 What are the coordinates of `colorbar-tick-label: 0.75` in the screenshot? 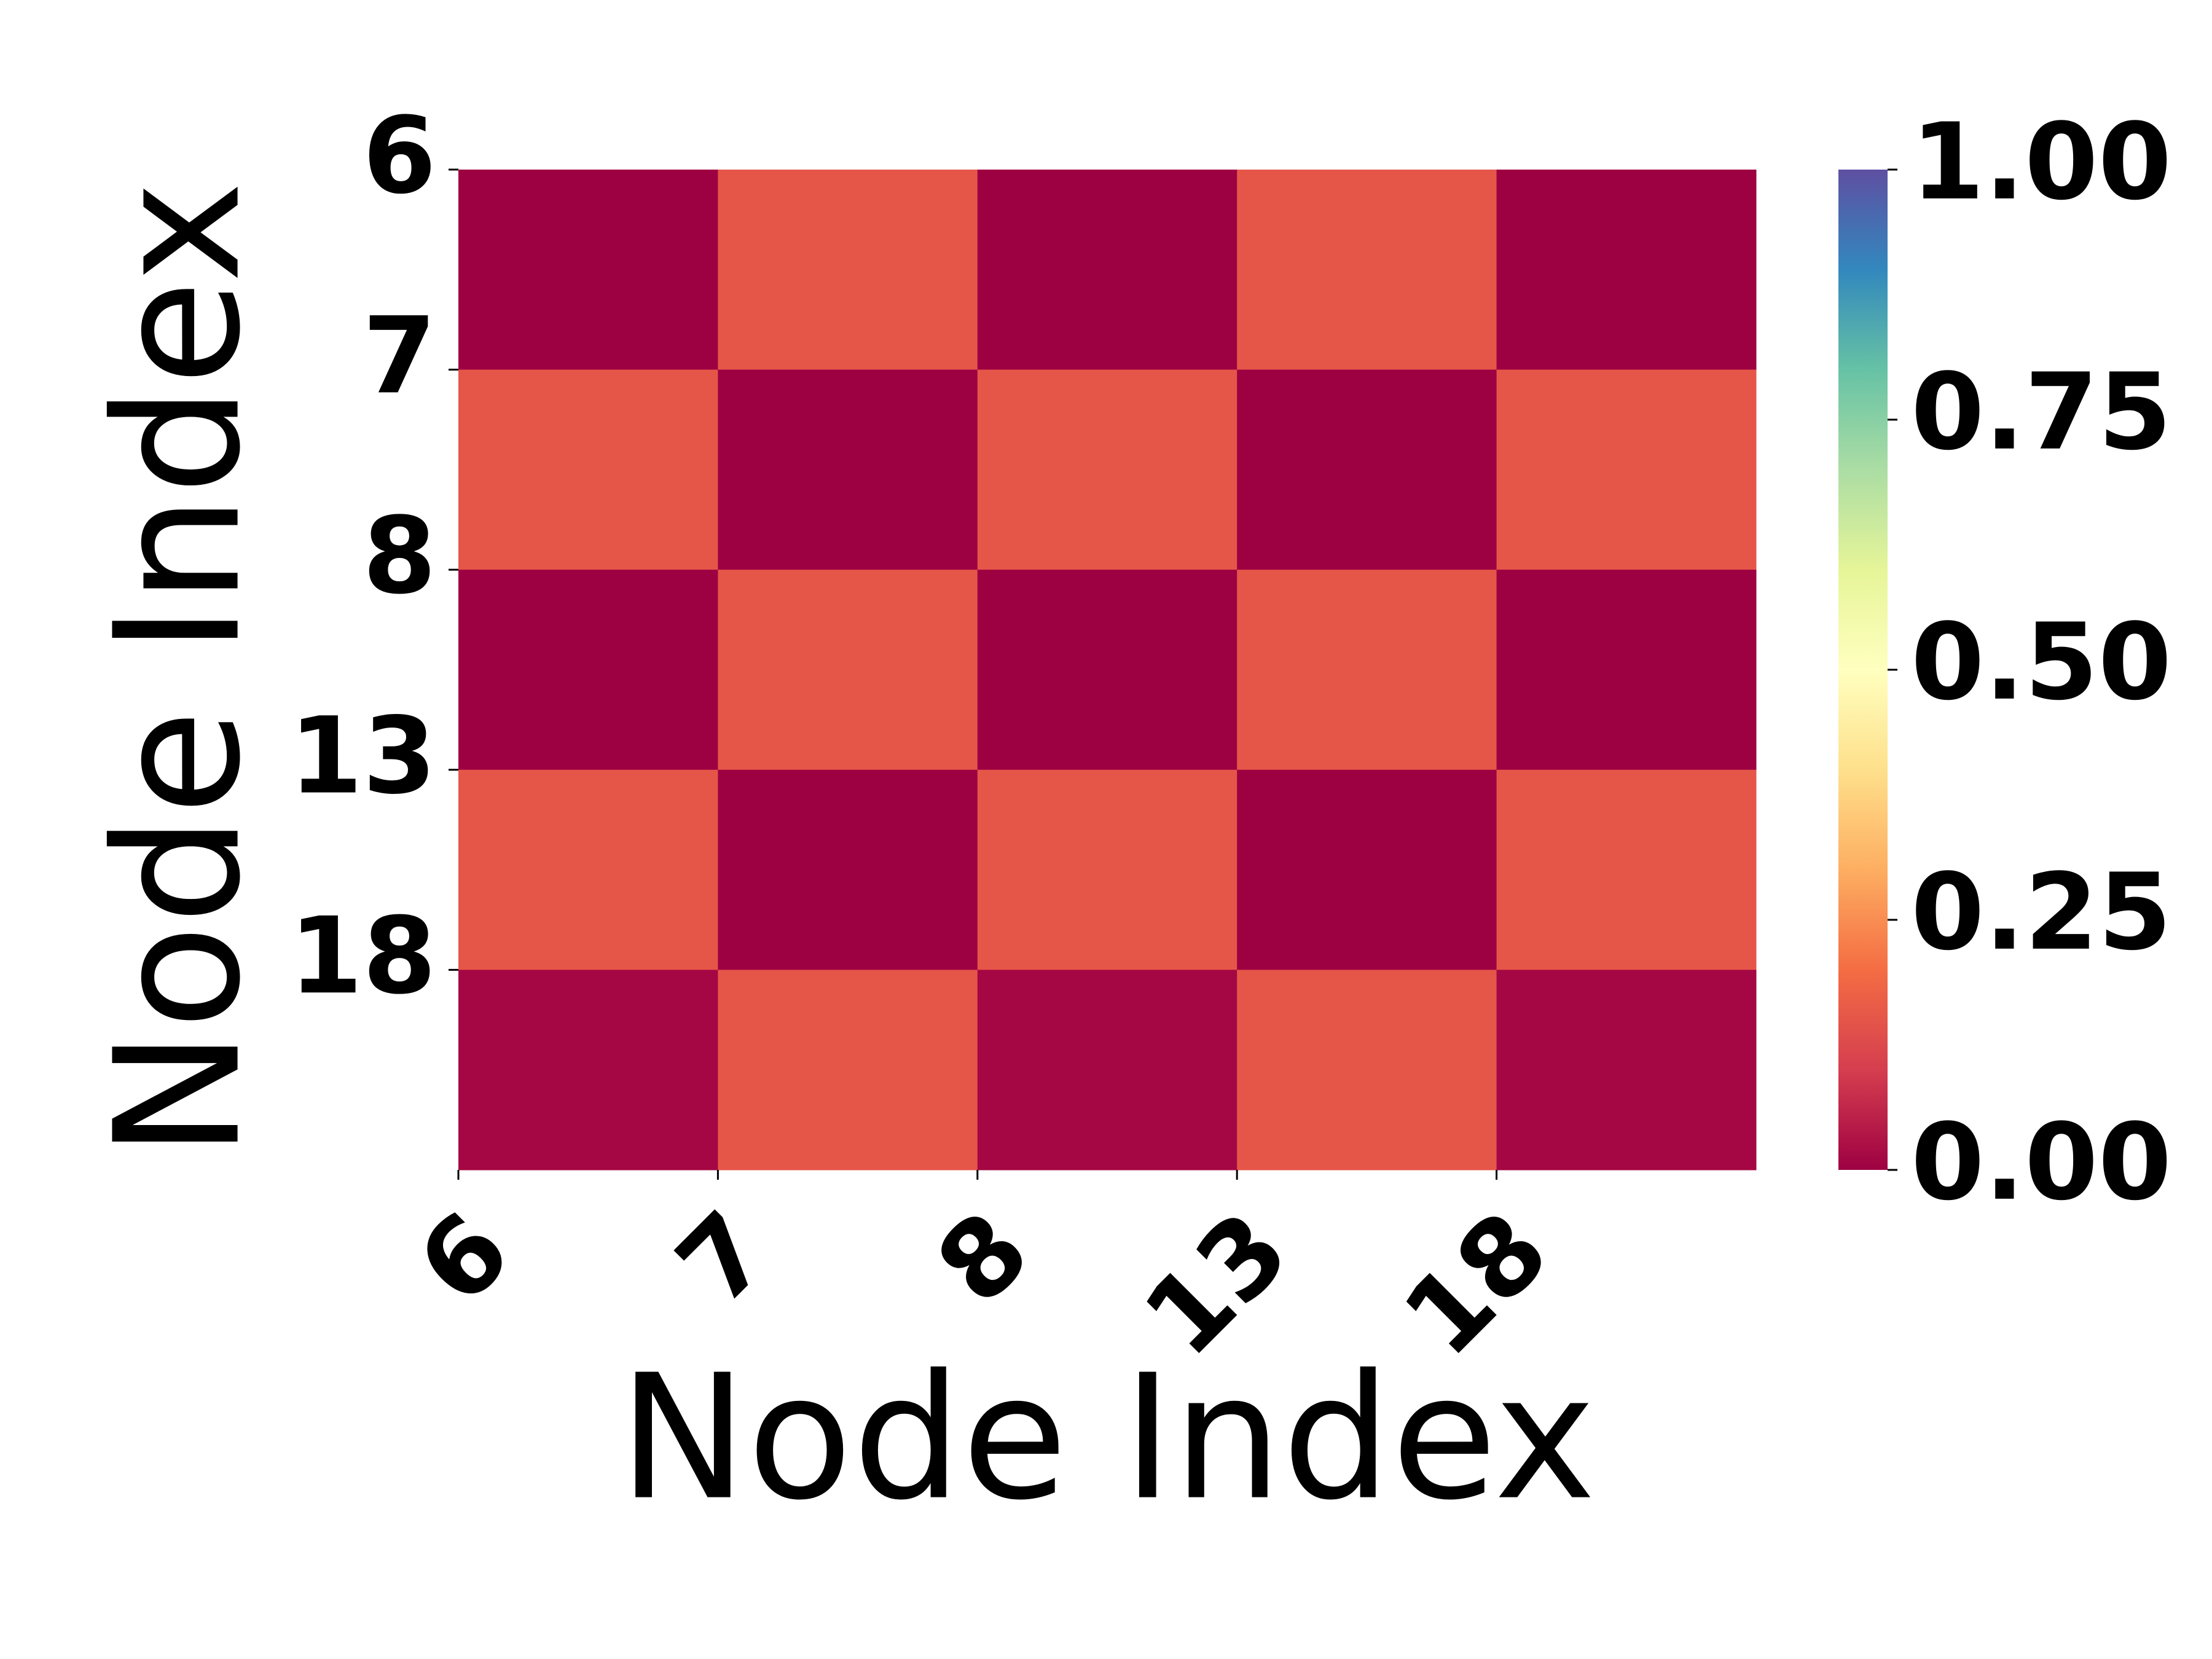 It's located at (2041, 412).